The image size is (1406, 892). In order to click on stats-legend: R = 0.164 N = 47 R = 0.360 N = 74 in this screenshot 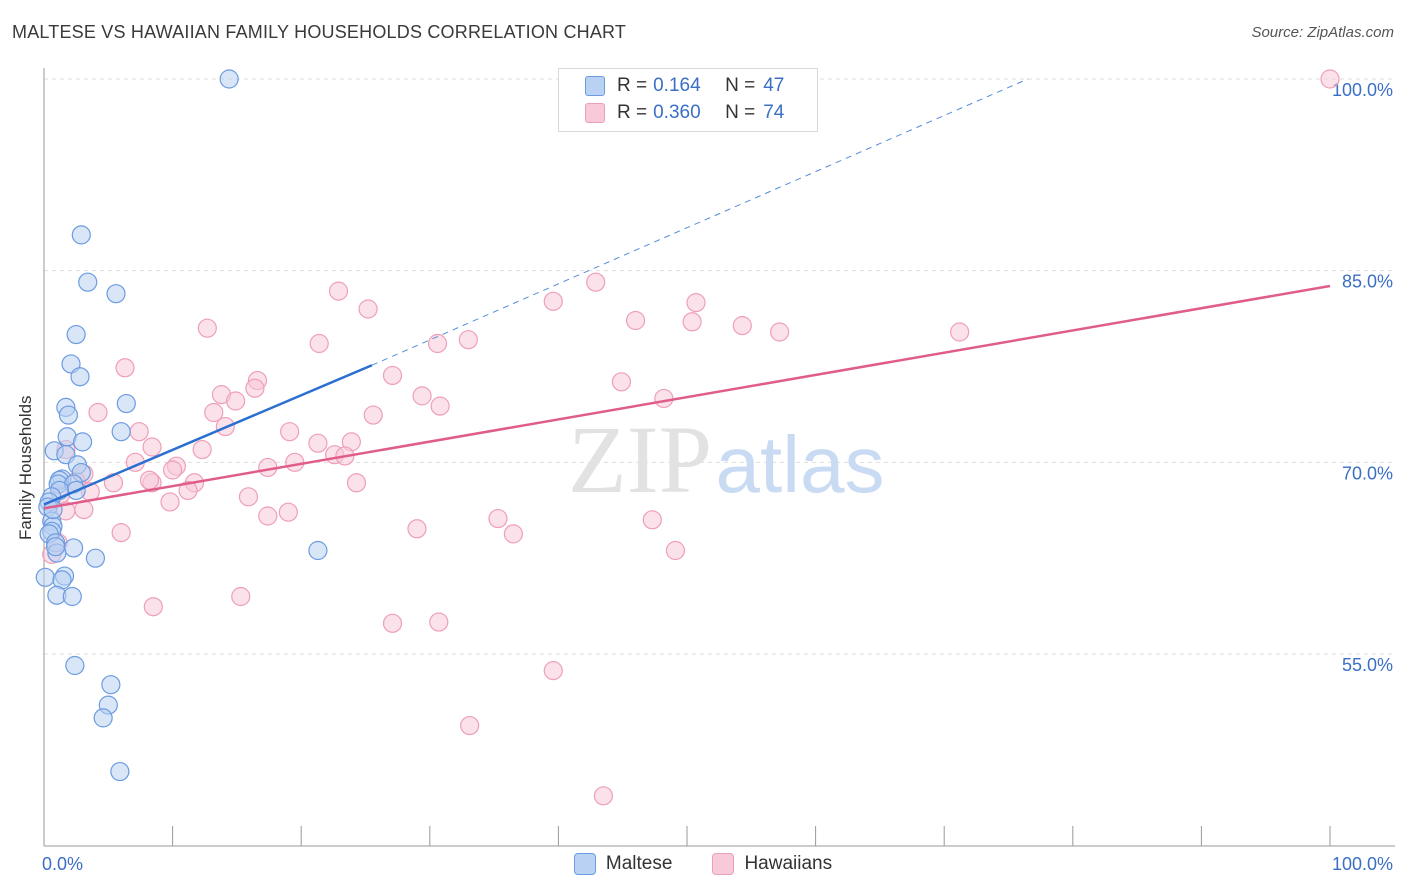, I will do `click(688, 100)`.